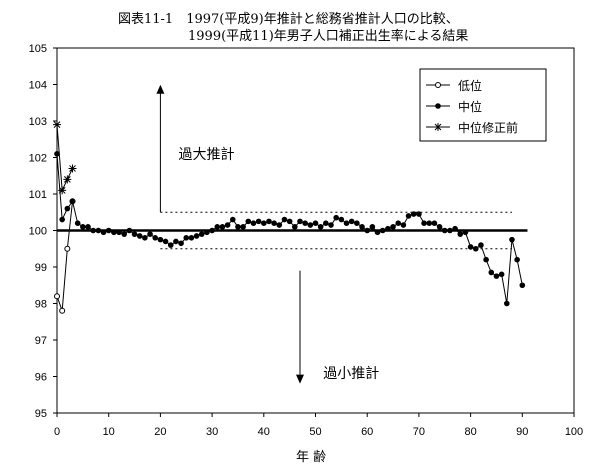 Image resolution: width=597 pixels, height=473 pixels. What do you see at coordinates (419, 432) in the screenshot?
I see `x-tick-label: 70` at bounding box center [419, 432].